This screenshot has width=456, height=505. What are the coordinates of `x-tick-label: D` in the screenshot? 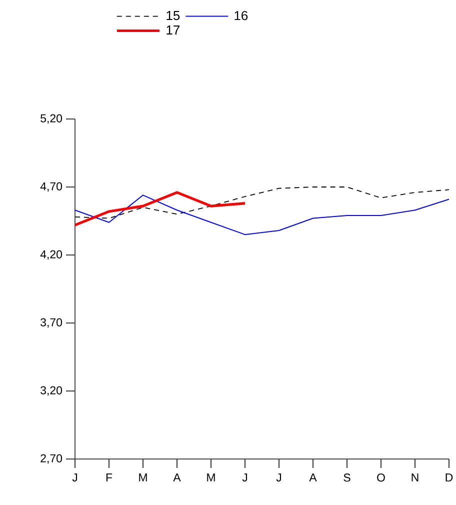 It's located at (449, 478).